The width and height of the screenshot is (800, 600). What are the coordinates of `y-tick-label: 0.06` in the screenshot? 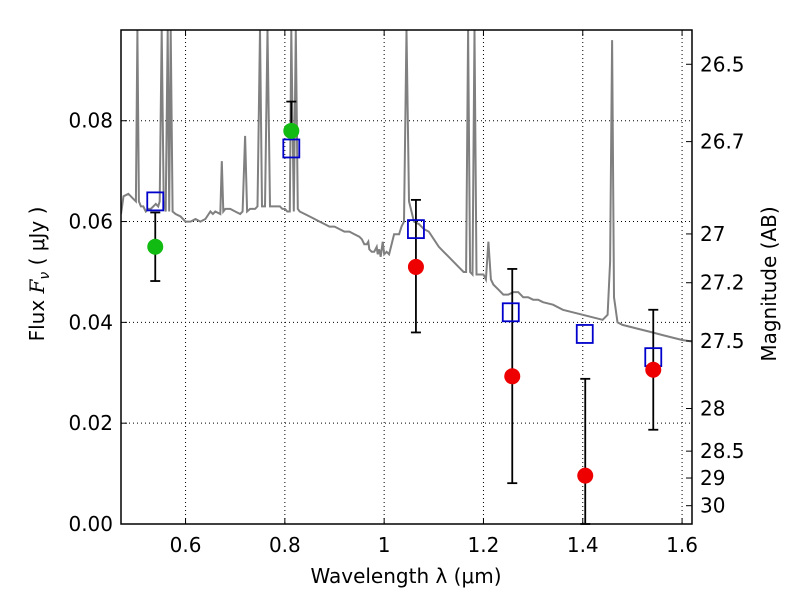 It's located at (90, 222).